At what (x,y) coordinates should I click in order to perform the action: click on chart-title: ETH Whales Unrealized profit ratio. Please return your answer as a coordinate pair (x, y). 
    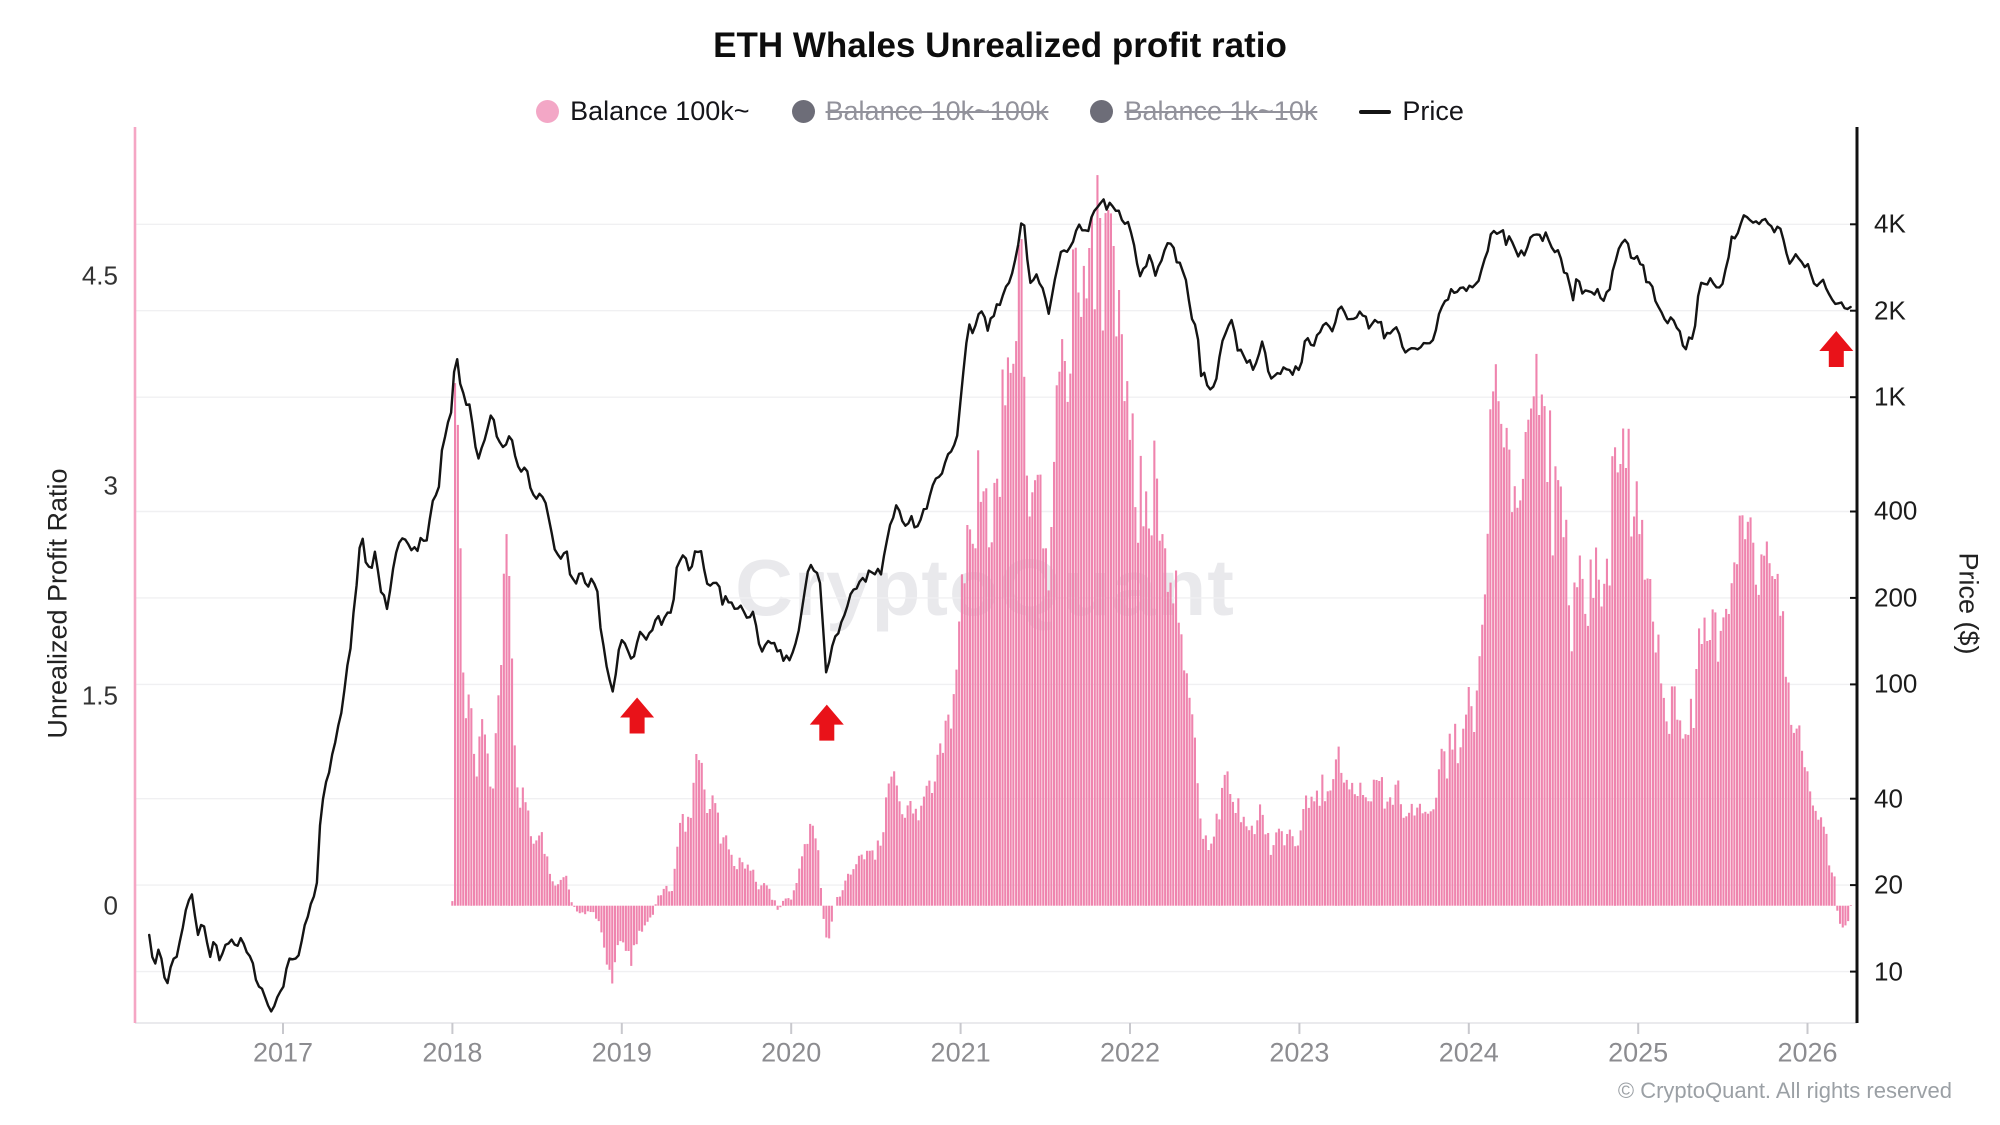
    Looking at the image, I should click on (1000, 45).